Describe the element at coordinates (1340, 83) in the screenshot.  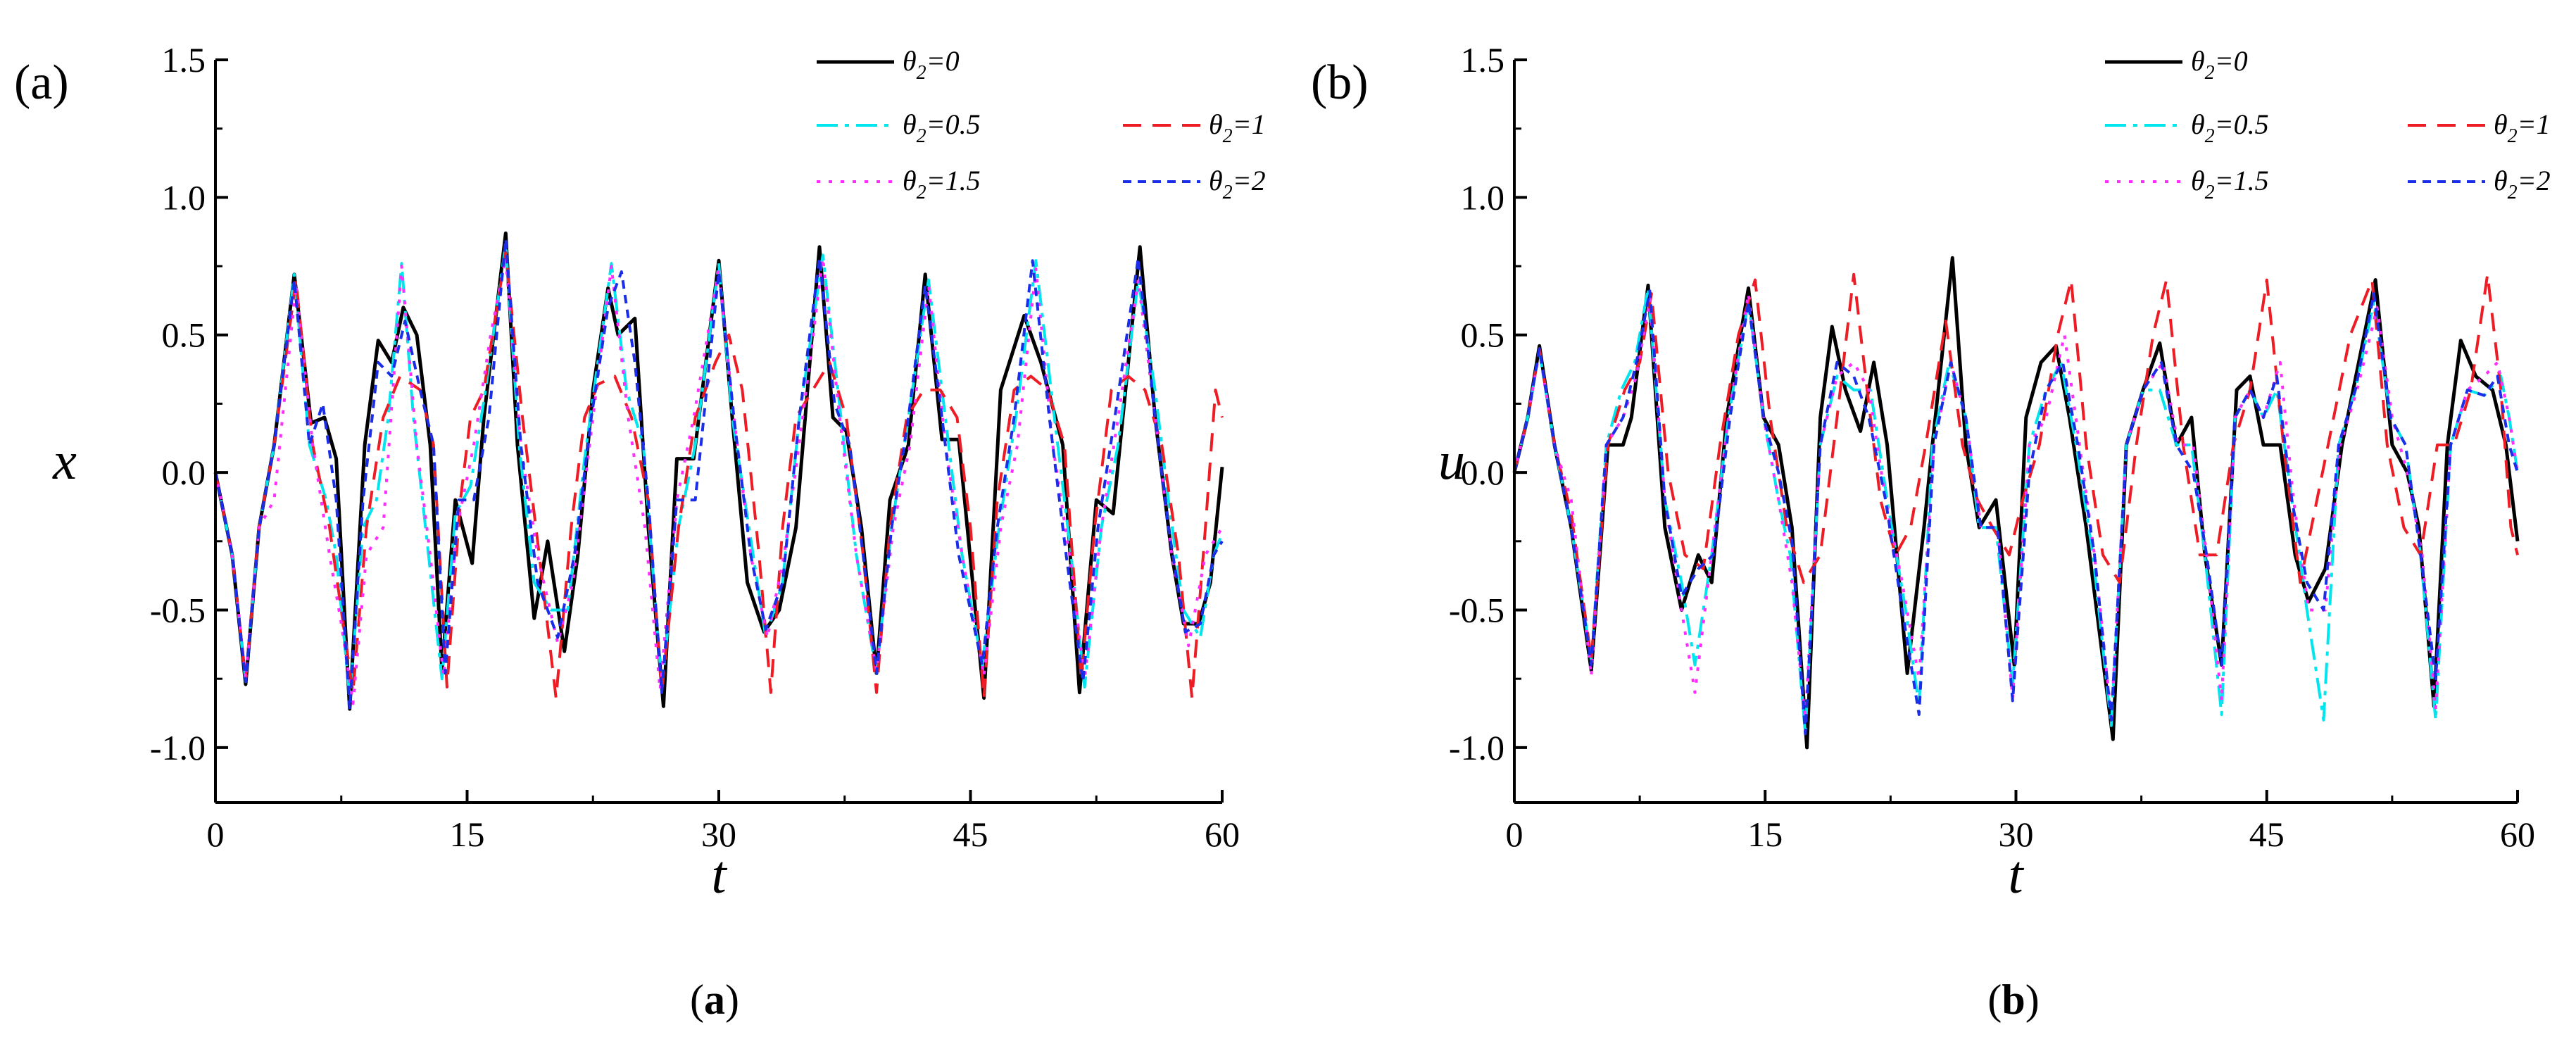
I see `panel-tag: (b)` at that location.